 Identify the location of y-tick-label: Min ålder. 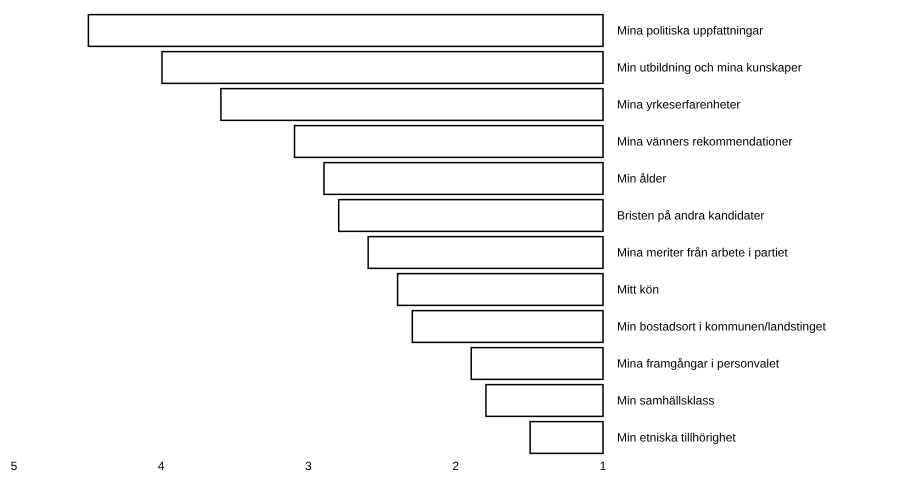
(641, 179).